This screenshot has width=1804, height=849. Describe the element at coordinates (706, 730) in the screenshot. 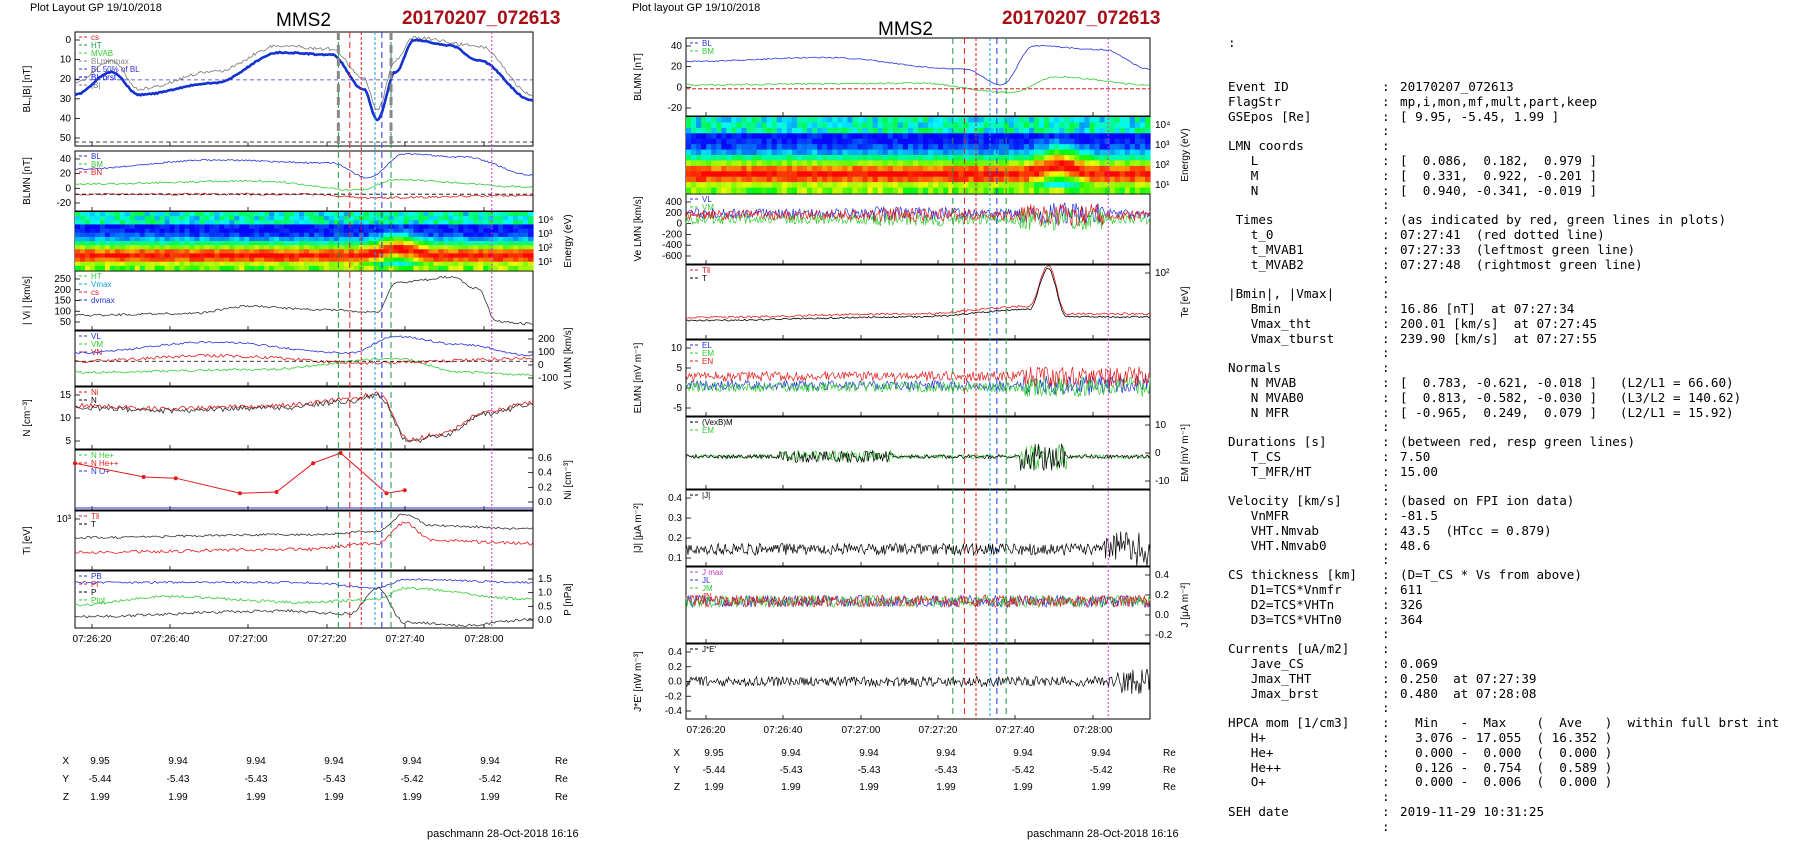

I see `b-time-tick-label: 07:26:20` at that location.